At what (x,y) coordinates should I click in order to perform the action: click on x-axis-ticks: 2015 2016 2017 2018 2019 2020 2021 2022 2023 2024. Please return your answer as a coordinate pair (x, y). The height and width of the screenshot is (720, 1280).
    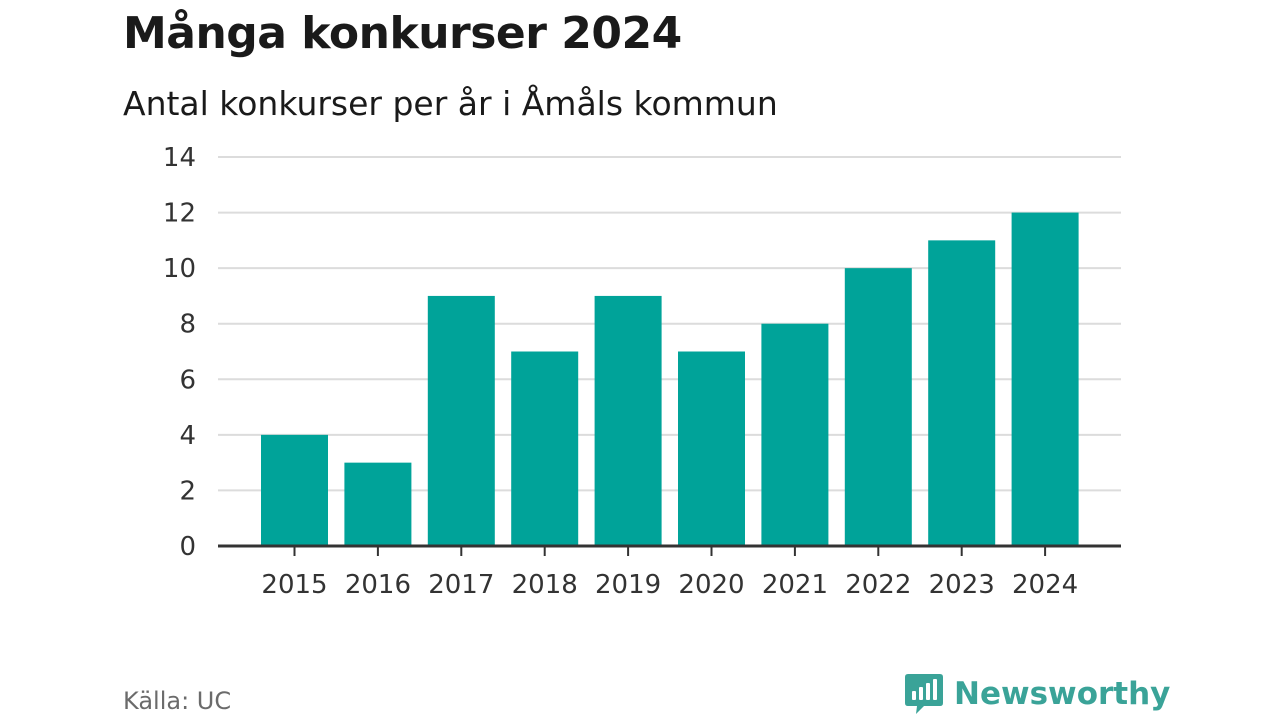
    Looking at the image, I should click on (669, 573).